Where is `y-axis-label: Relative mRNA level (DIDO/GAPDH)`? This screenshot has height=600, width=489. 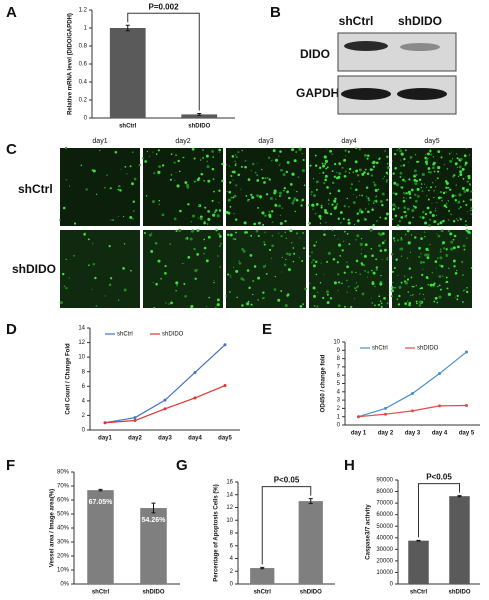 y-axis-label: Relative mRNA level (DIDO/GAPDH) is located at coordinates (71, 64).